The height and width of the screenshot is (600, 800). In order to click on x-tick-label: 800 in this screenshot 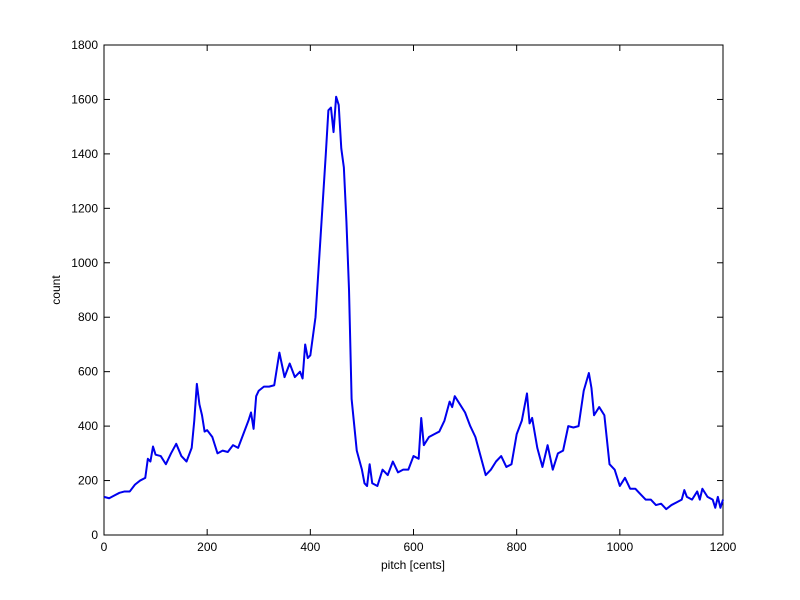, I will do `click(517, 547)`.